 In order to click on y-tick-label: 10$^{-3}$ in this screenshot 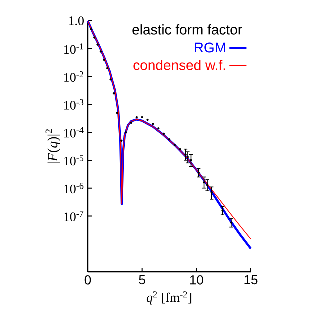, I will do `click(74, 104)`.